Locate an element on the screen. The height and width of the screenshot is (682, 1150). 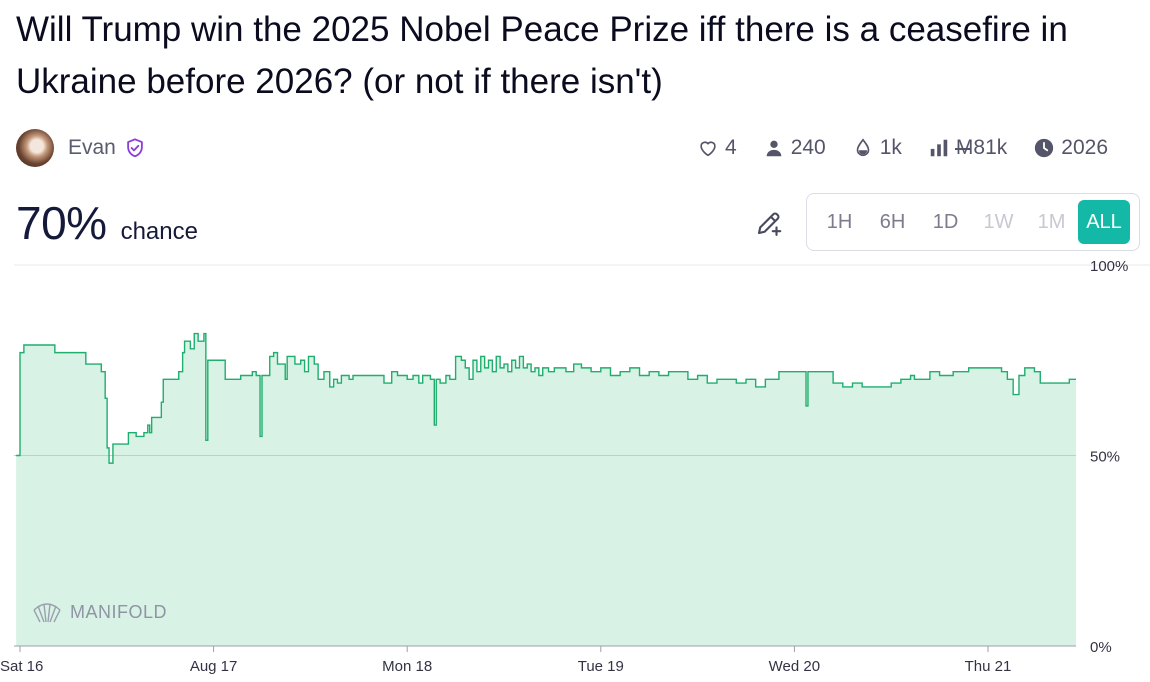
mana-symbol: M is located at coordinates (964, 147).